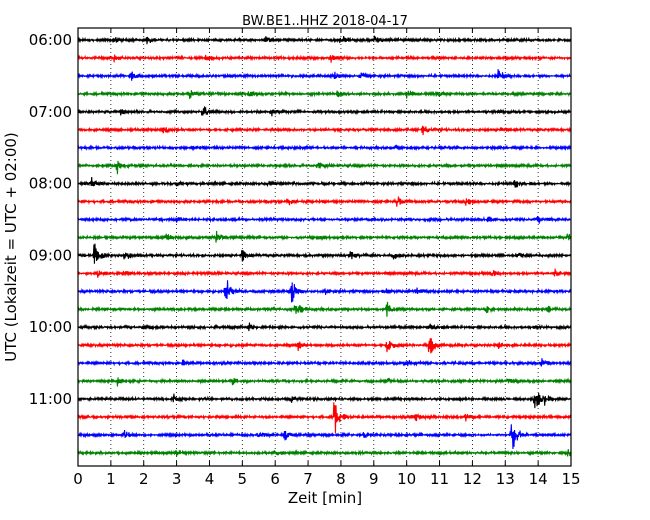 The image size is (650, 520). Describe the element at coordinates (324, 219) in the screenshot. I see `trace-08:30` at that location.